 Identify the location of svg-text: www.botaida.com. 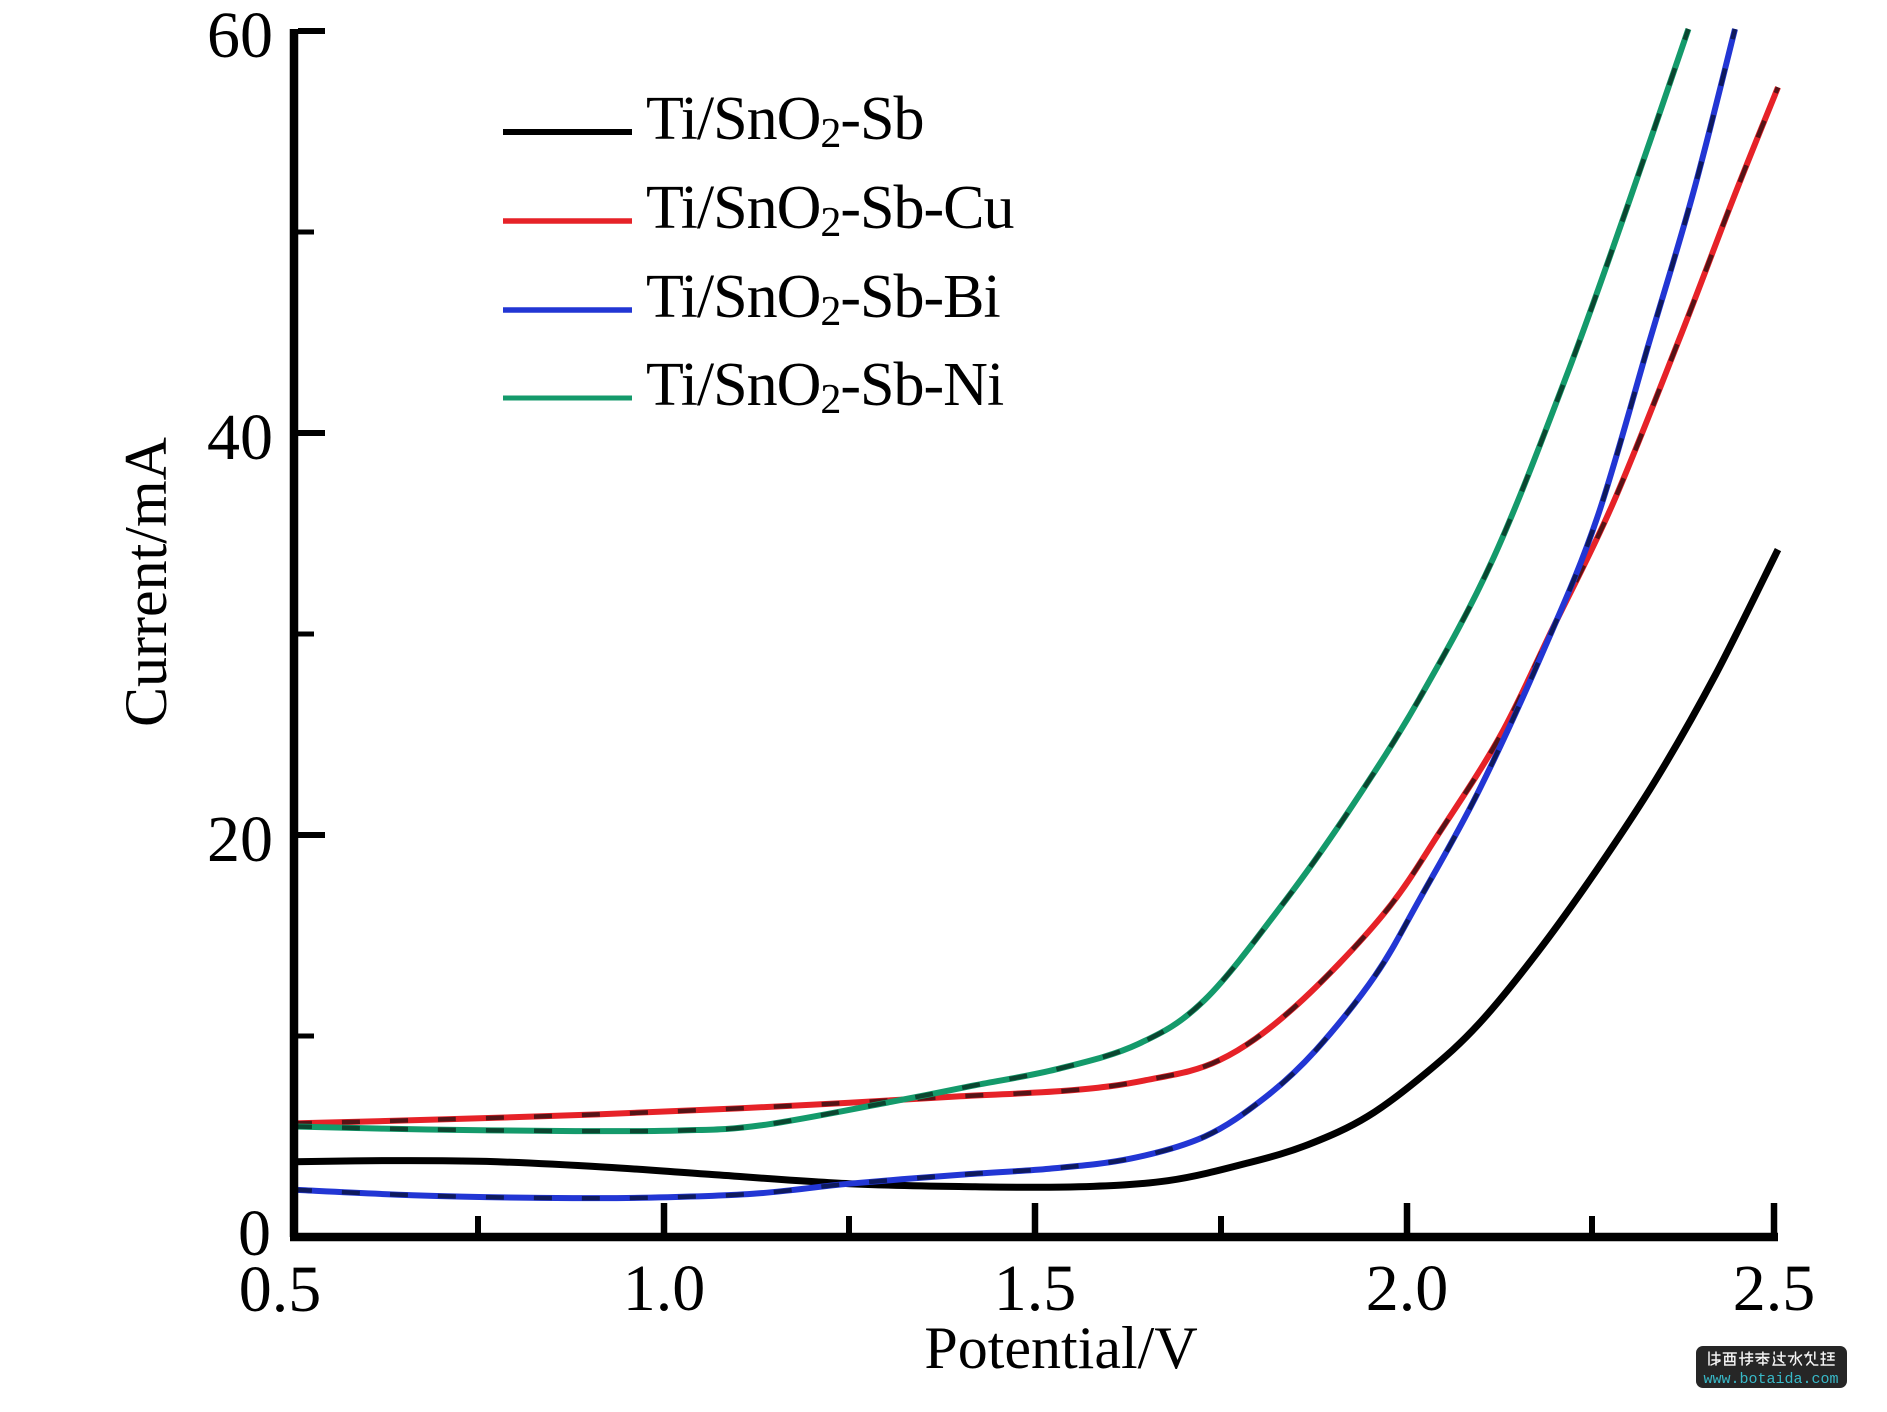
(1770, 1379).